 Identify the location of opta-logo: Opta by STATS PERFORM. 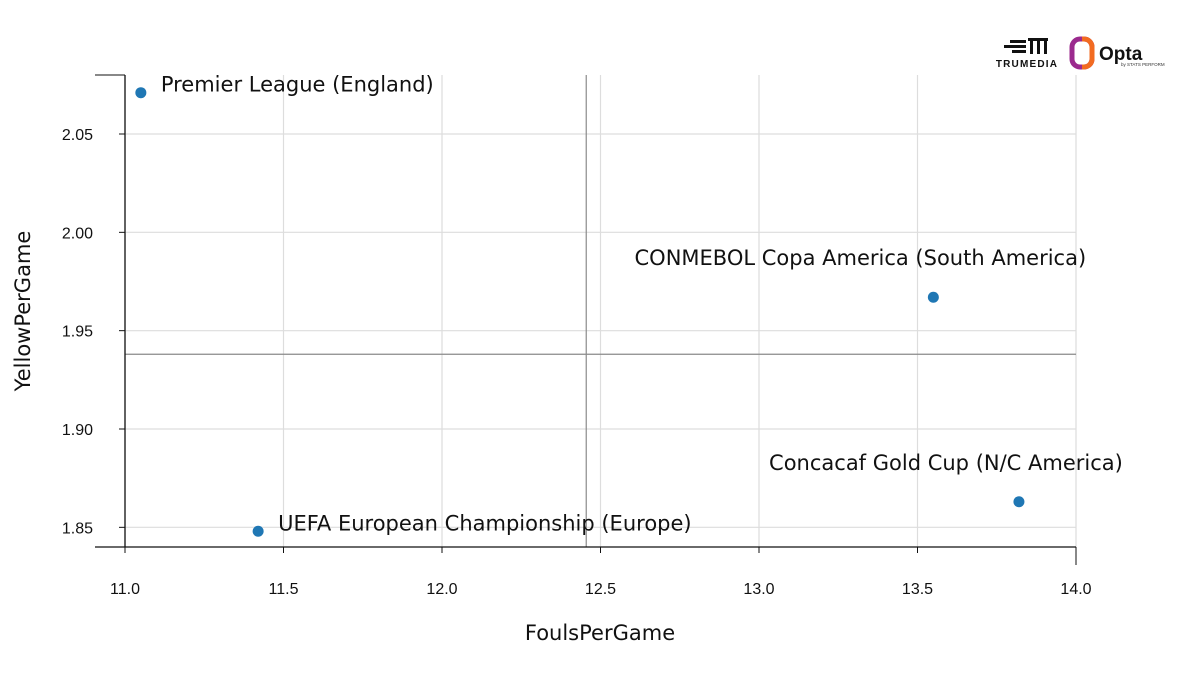
(1117, 53).